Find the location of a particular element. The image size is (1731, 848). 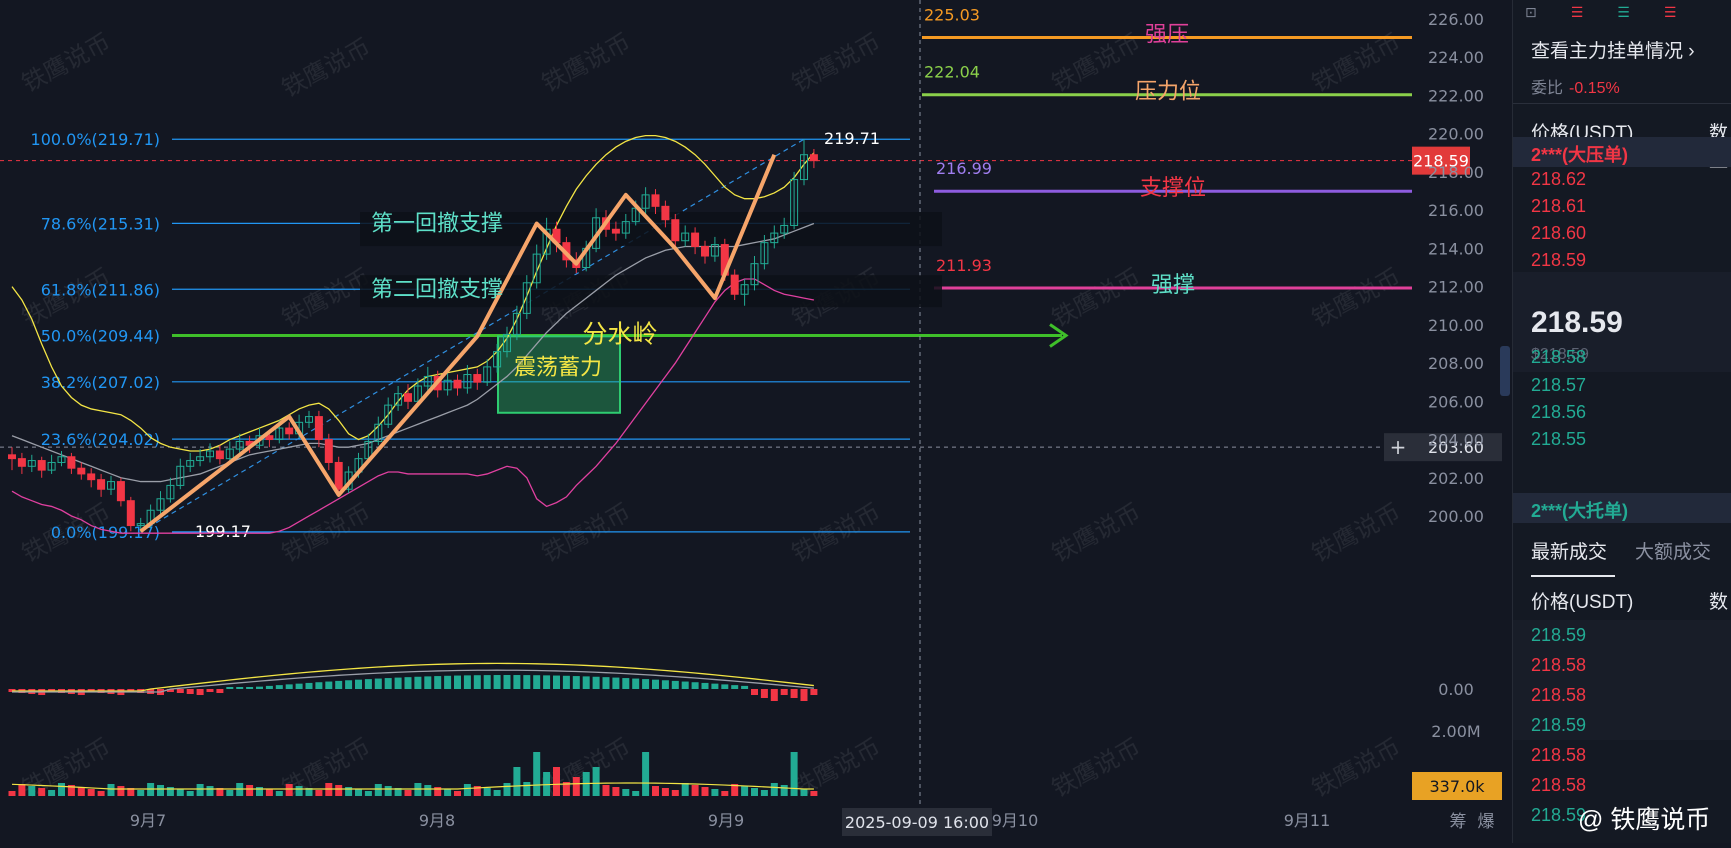

main-orders-link: 查看主力挂单情况 › is located at coordinates (1613, 49).